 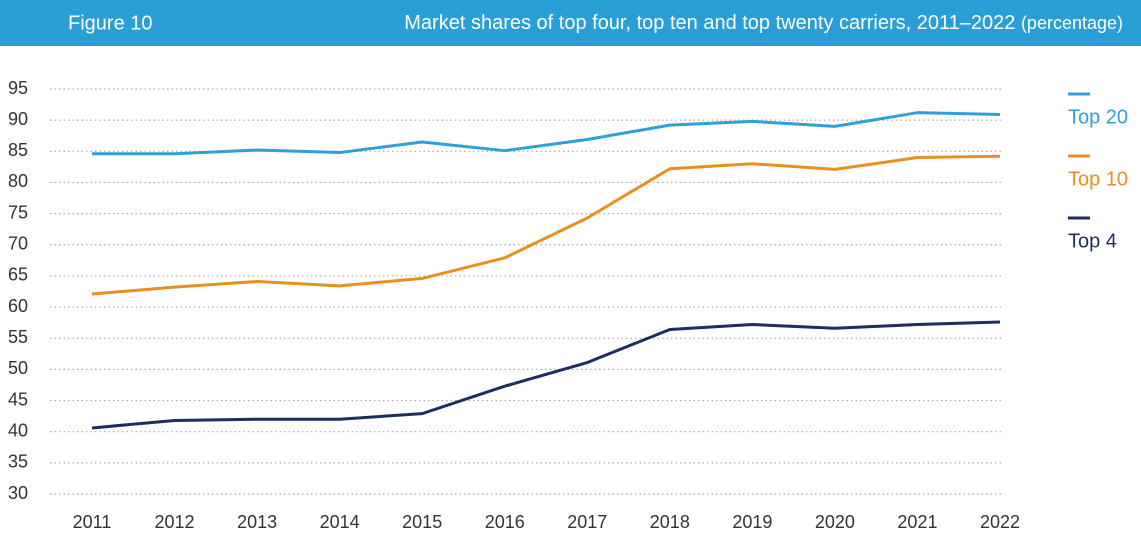 I want to click on x-tick-label: 2022, so click(x=1000, y=522).